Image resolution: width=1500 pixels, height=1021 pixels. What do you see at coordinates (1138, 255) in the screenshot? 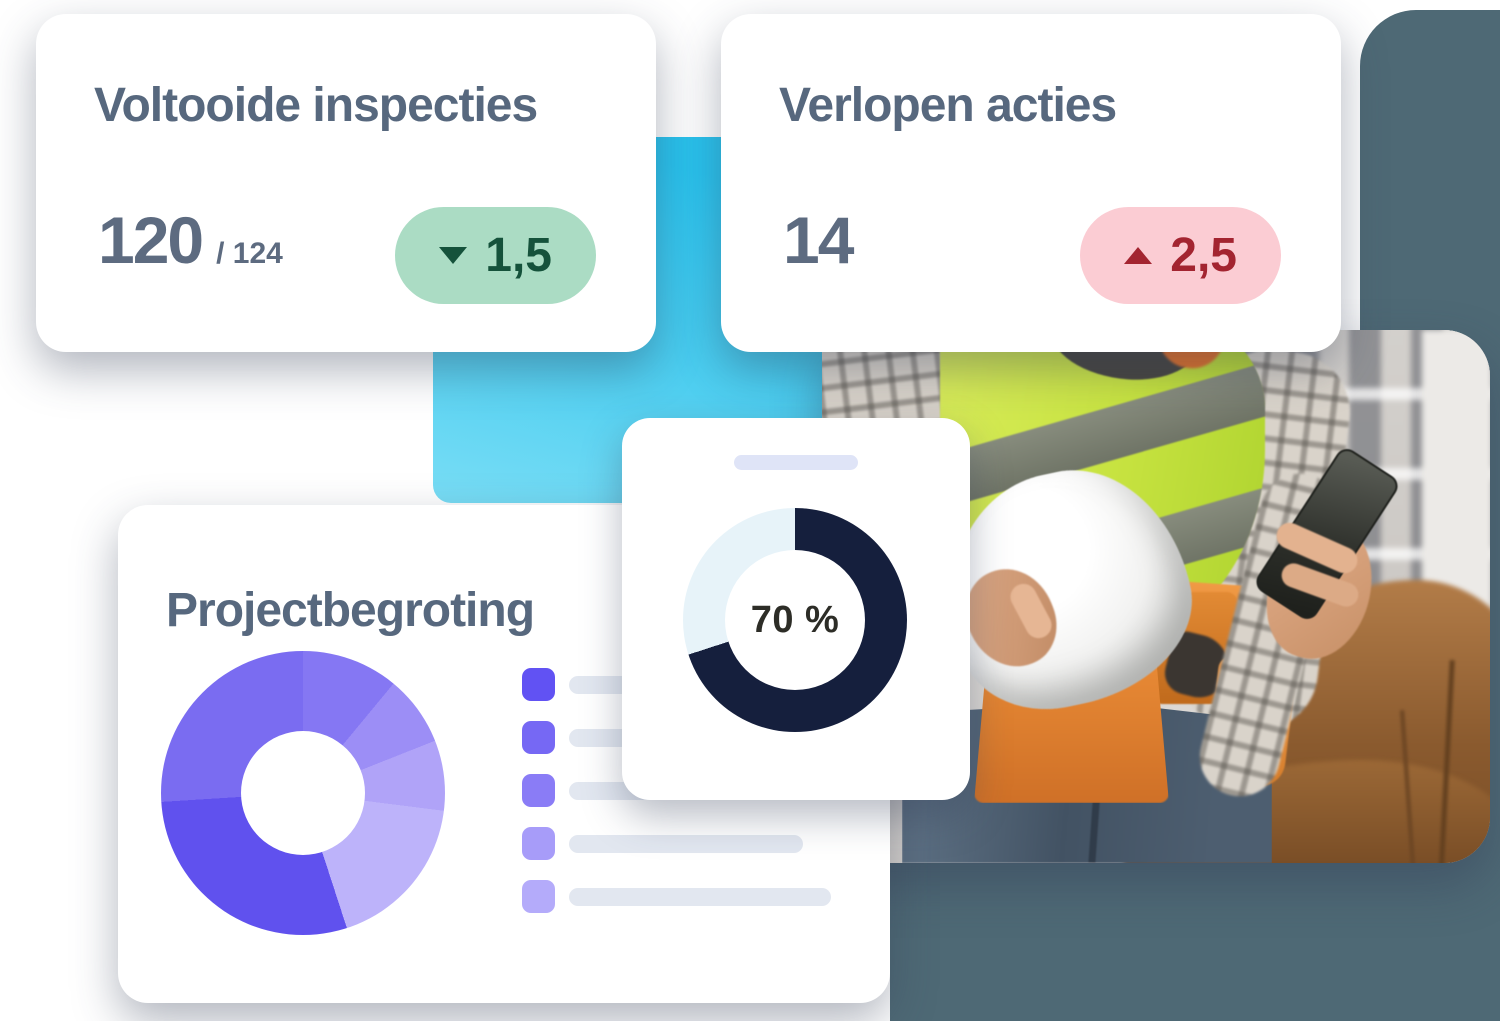
I see `trend-up-icon` at bounding box center [1138, 255].